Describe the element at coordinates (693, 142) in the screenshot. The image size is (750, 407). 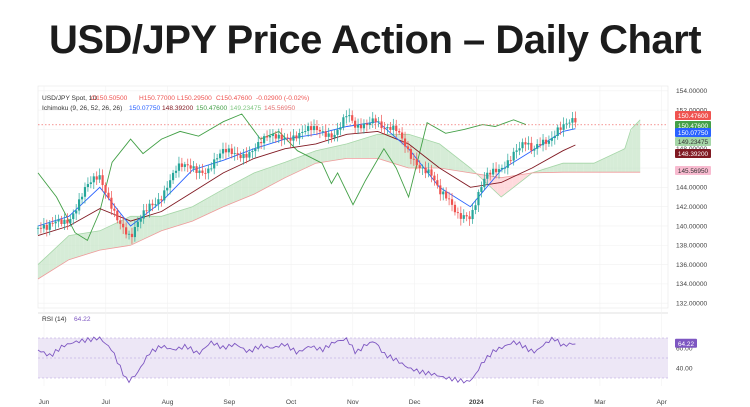
I see `price-badge-label: 149.23475` at that location.